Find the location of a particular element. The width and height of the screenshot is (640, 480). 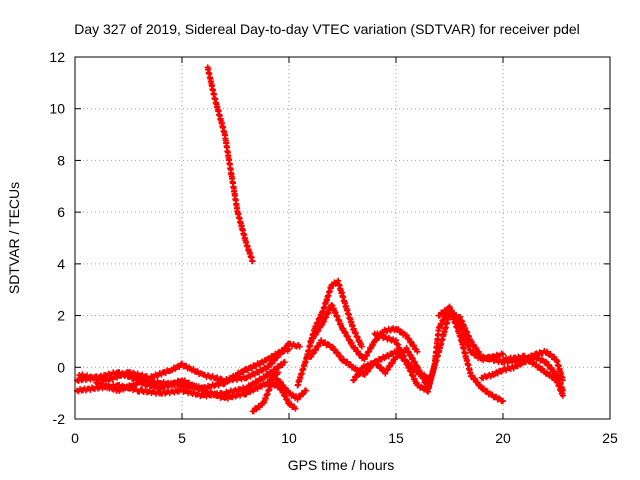

x-axis-label: GPS time / hours is located at coordinates (341, 465).